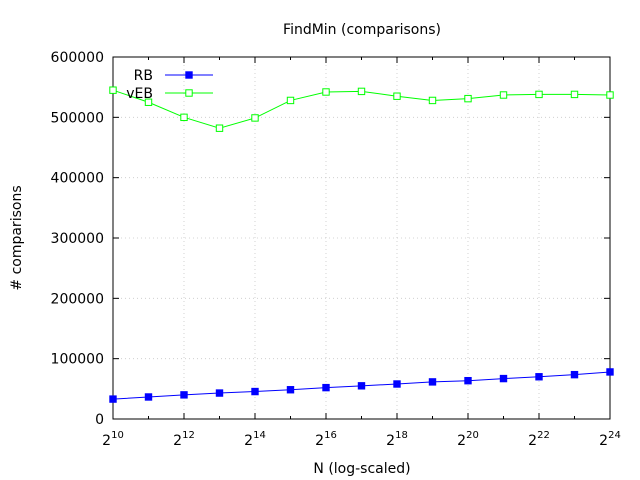 The image size is (640, 480). I want to click on y-tick-label: 100000, so click(77, 360).